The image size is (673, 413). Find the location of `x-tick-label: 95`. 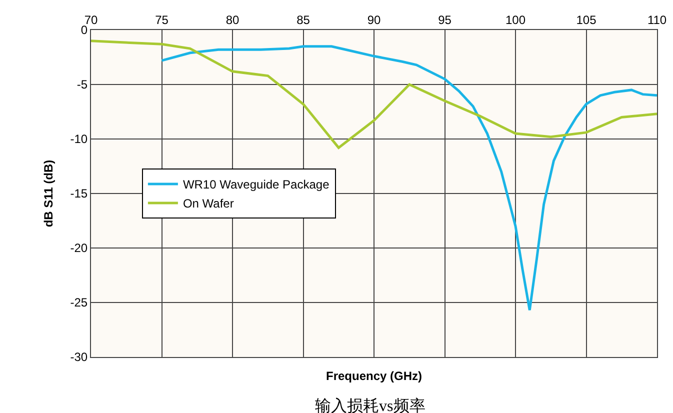

x-tick-label: 95 is located at coordinates (445, 20).